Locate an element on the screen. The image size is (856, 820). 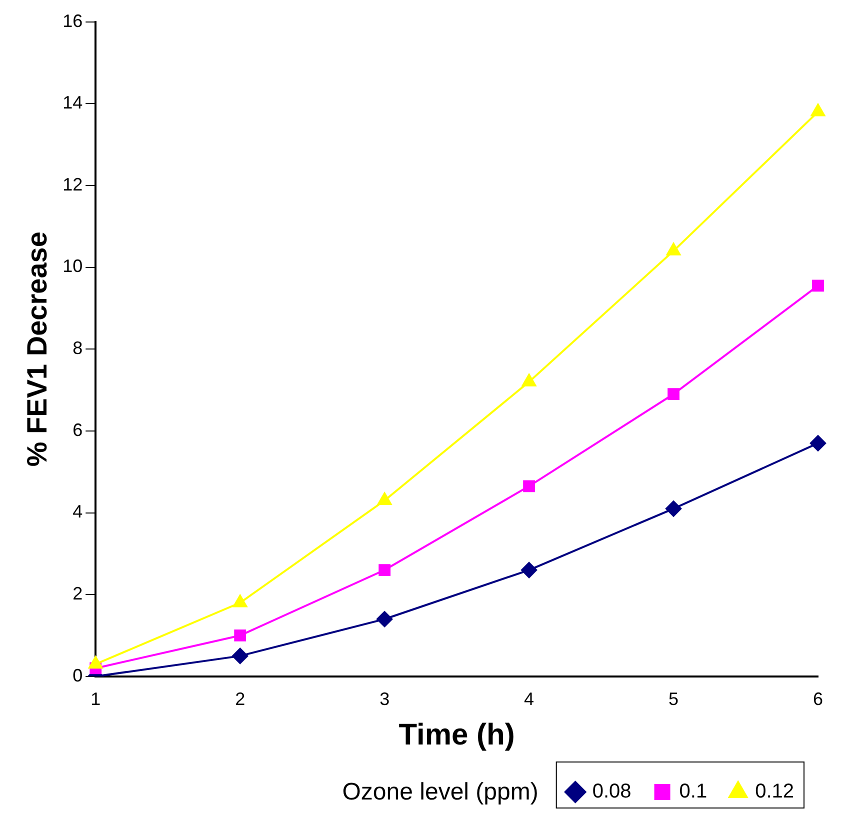
y-axis-title: % FEV1 Decrease is located at coordinates (37, 349).